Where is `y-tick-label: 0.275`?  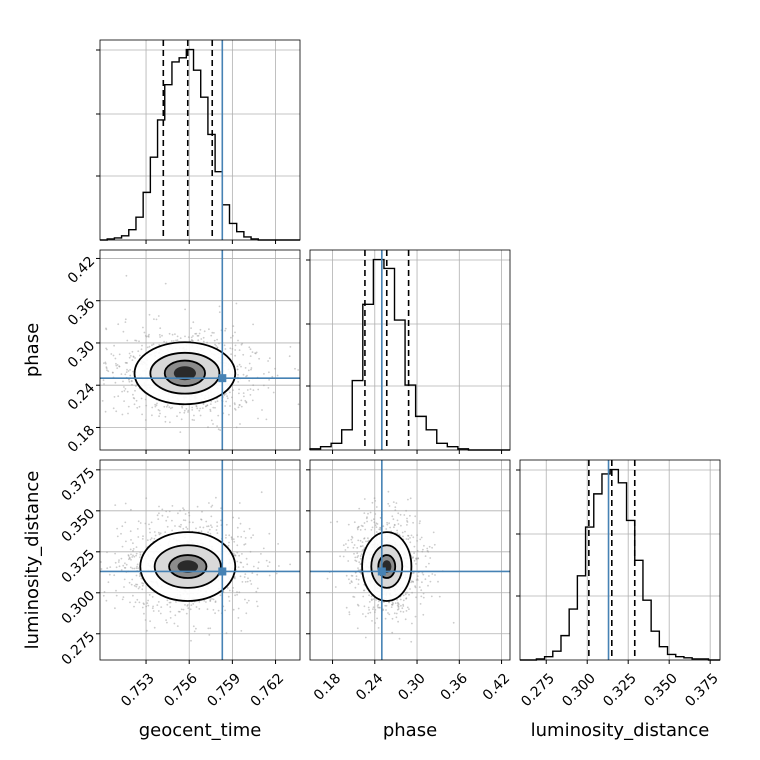
y-tick-label: 0.275 is located at coordinates (79, 649).